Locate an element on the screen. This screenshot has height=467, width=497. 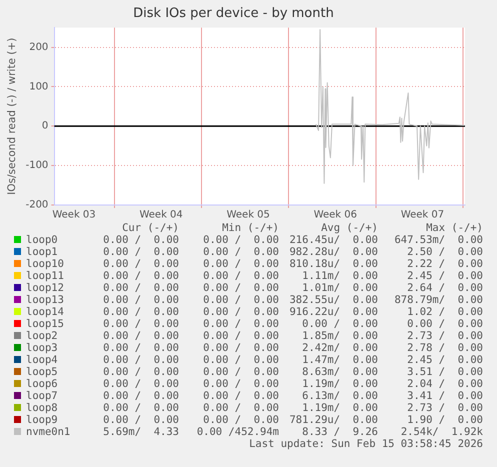
text: 916.22u/ 0.00 is located at coordinates (333, 312).